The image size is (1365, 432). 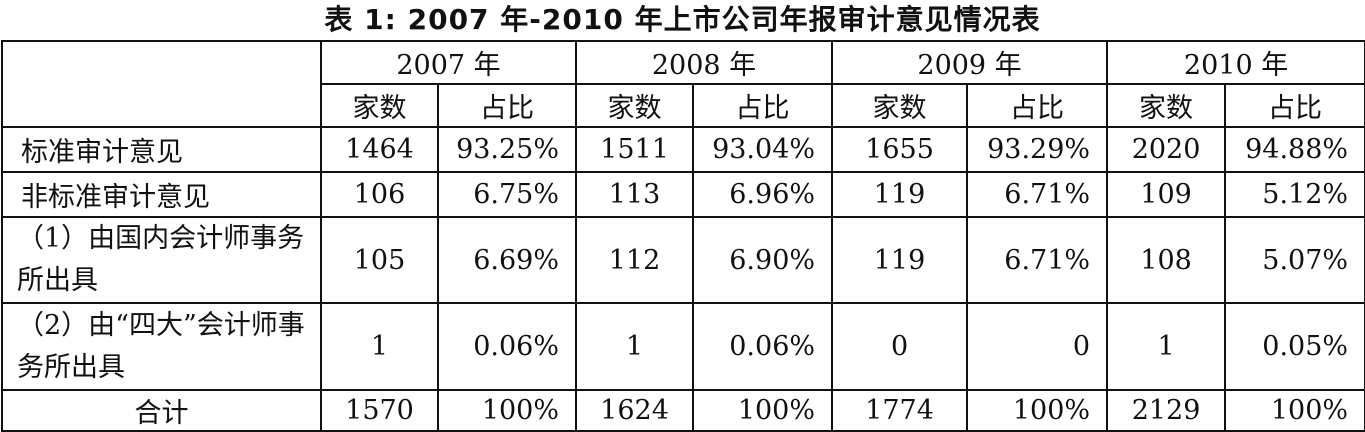 What do you see at coordinates (1037, 149) in the screenshot?
I see `ratio-cell: 93.29%` at bounding box center [1037, 149].